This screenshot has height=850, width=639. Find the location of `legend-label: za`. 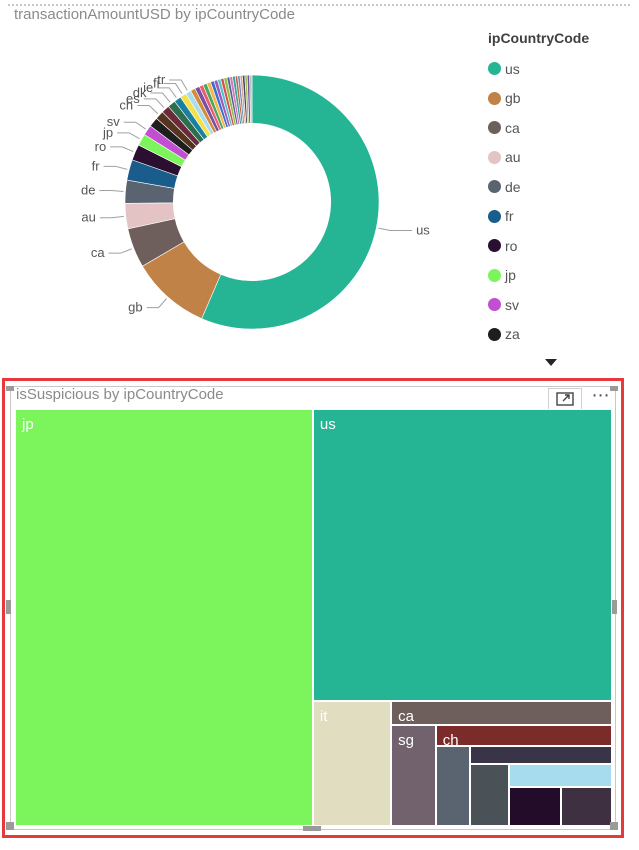

legend-label: za is located at coordinates (512, 334).